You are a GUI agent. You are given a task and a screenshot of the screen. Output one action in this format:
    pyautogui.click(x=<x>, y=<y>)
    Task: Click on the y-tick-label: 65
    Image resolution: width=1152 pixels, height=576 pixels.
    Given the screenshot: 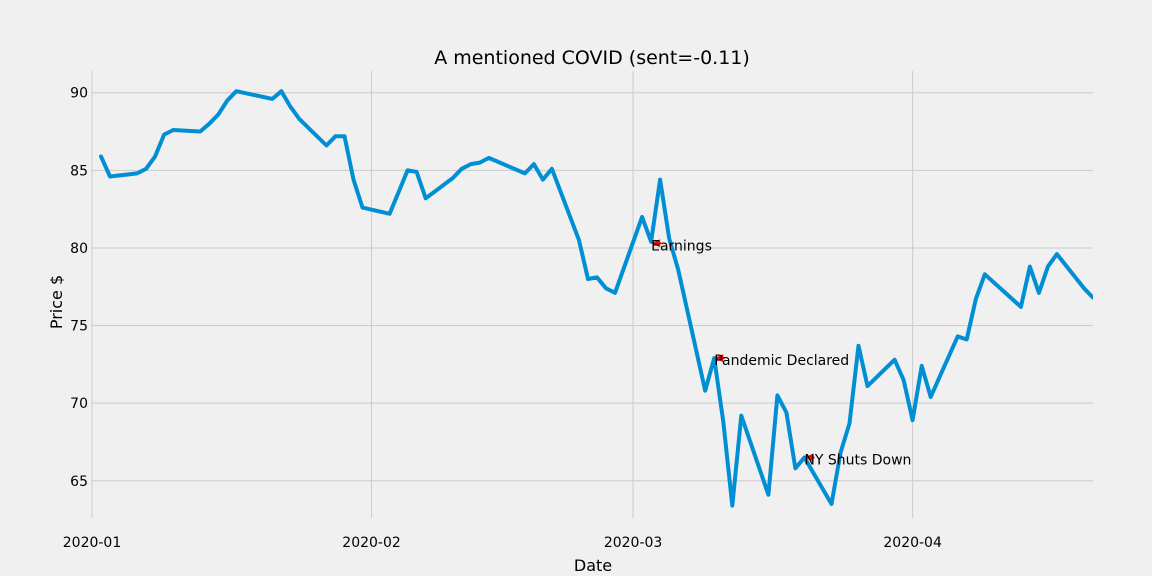 What is the action you would take?
    pyautogui.click(x=79, y=482)
    